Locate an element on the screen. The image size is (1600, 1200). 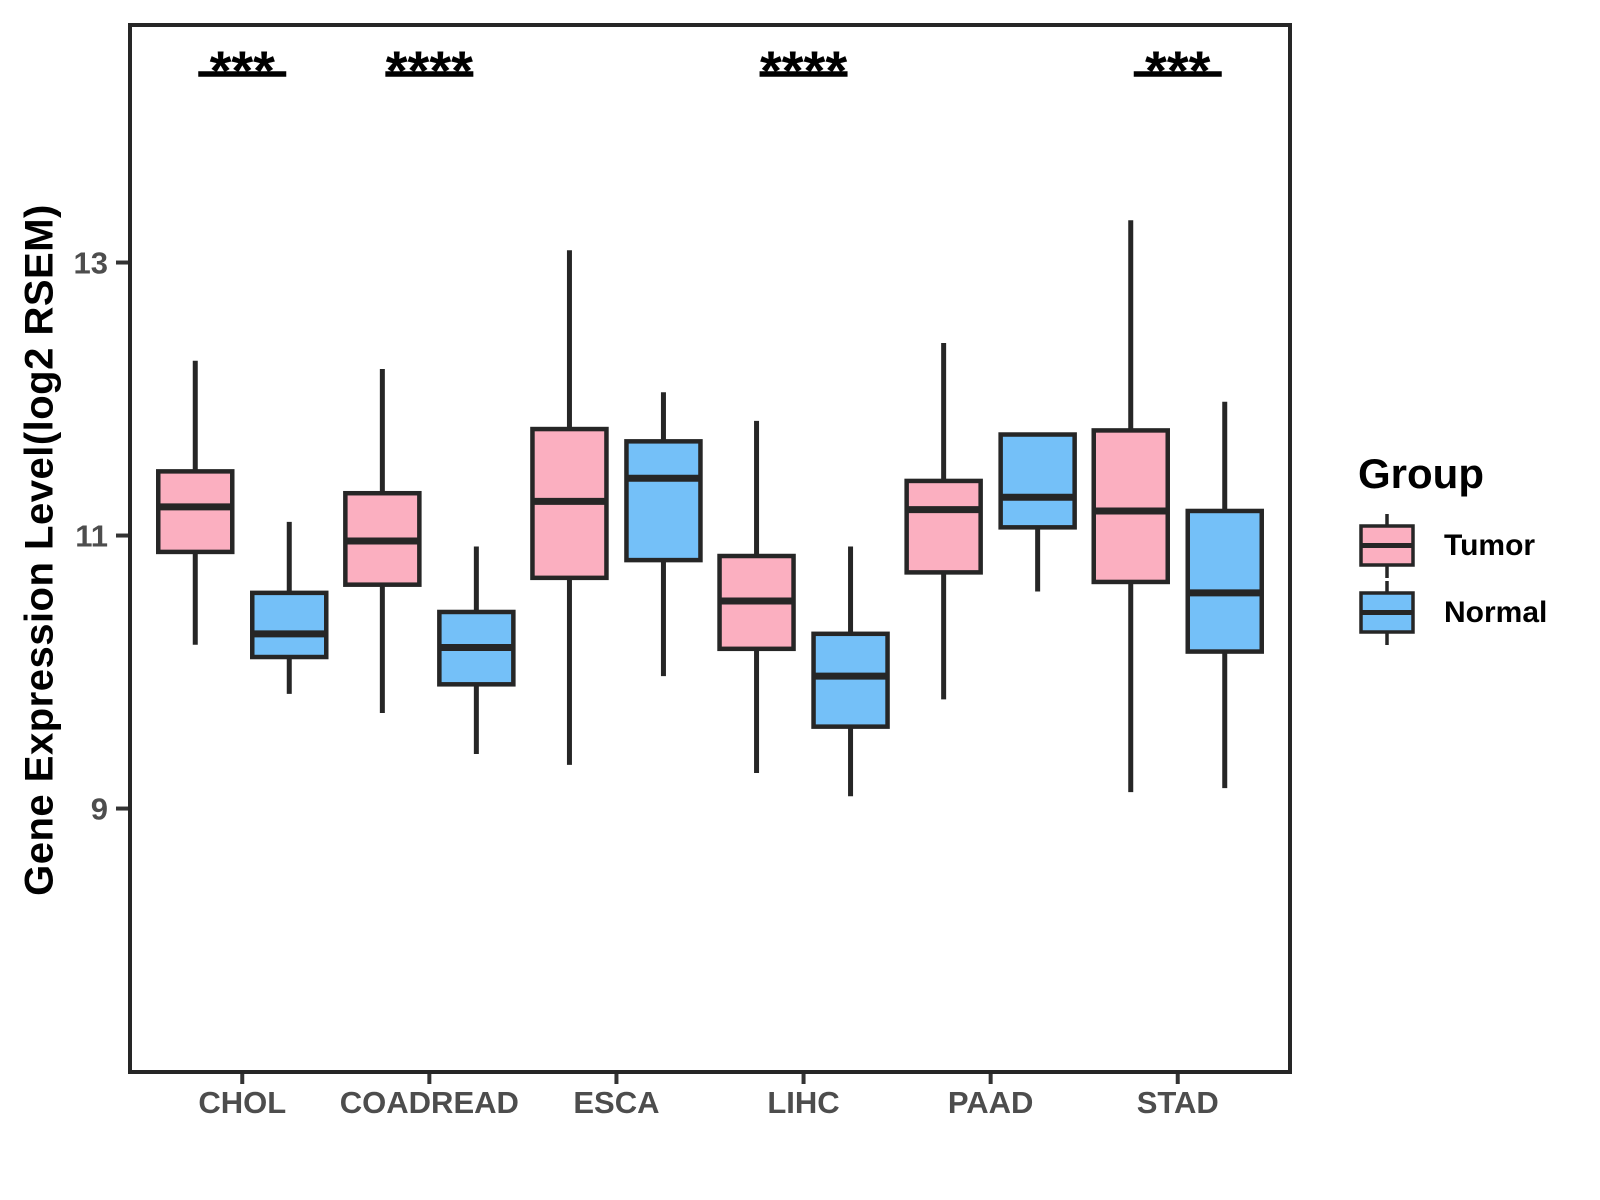
significance-stars-stad: *** is located at coordinates (1178, 70).